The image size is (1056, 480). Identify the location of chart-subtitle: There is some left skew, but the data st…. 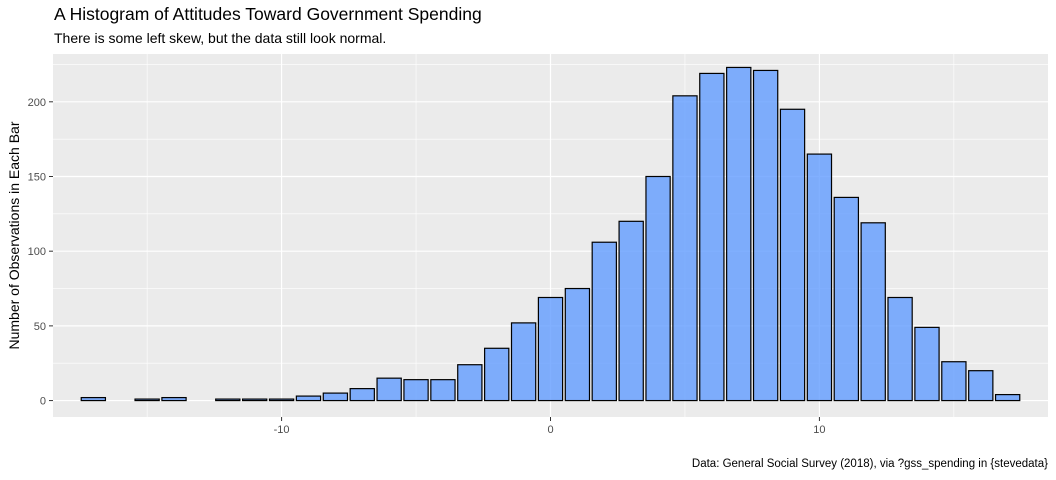
(220, 38).